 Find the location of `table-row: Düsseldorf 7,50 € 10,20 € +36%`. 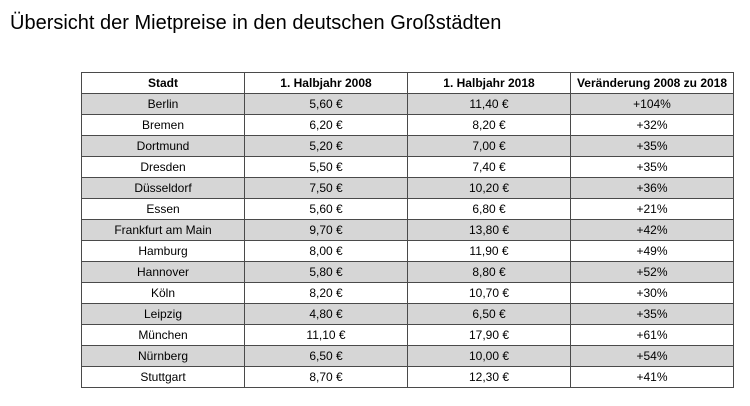

table-row: Düsseldorf 7,50 € 10,20 € +36% is located at coordinates (407, 188).